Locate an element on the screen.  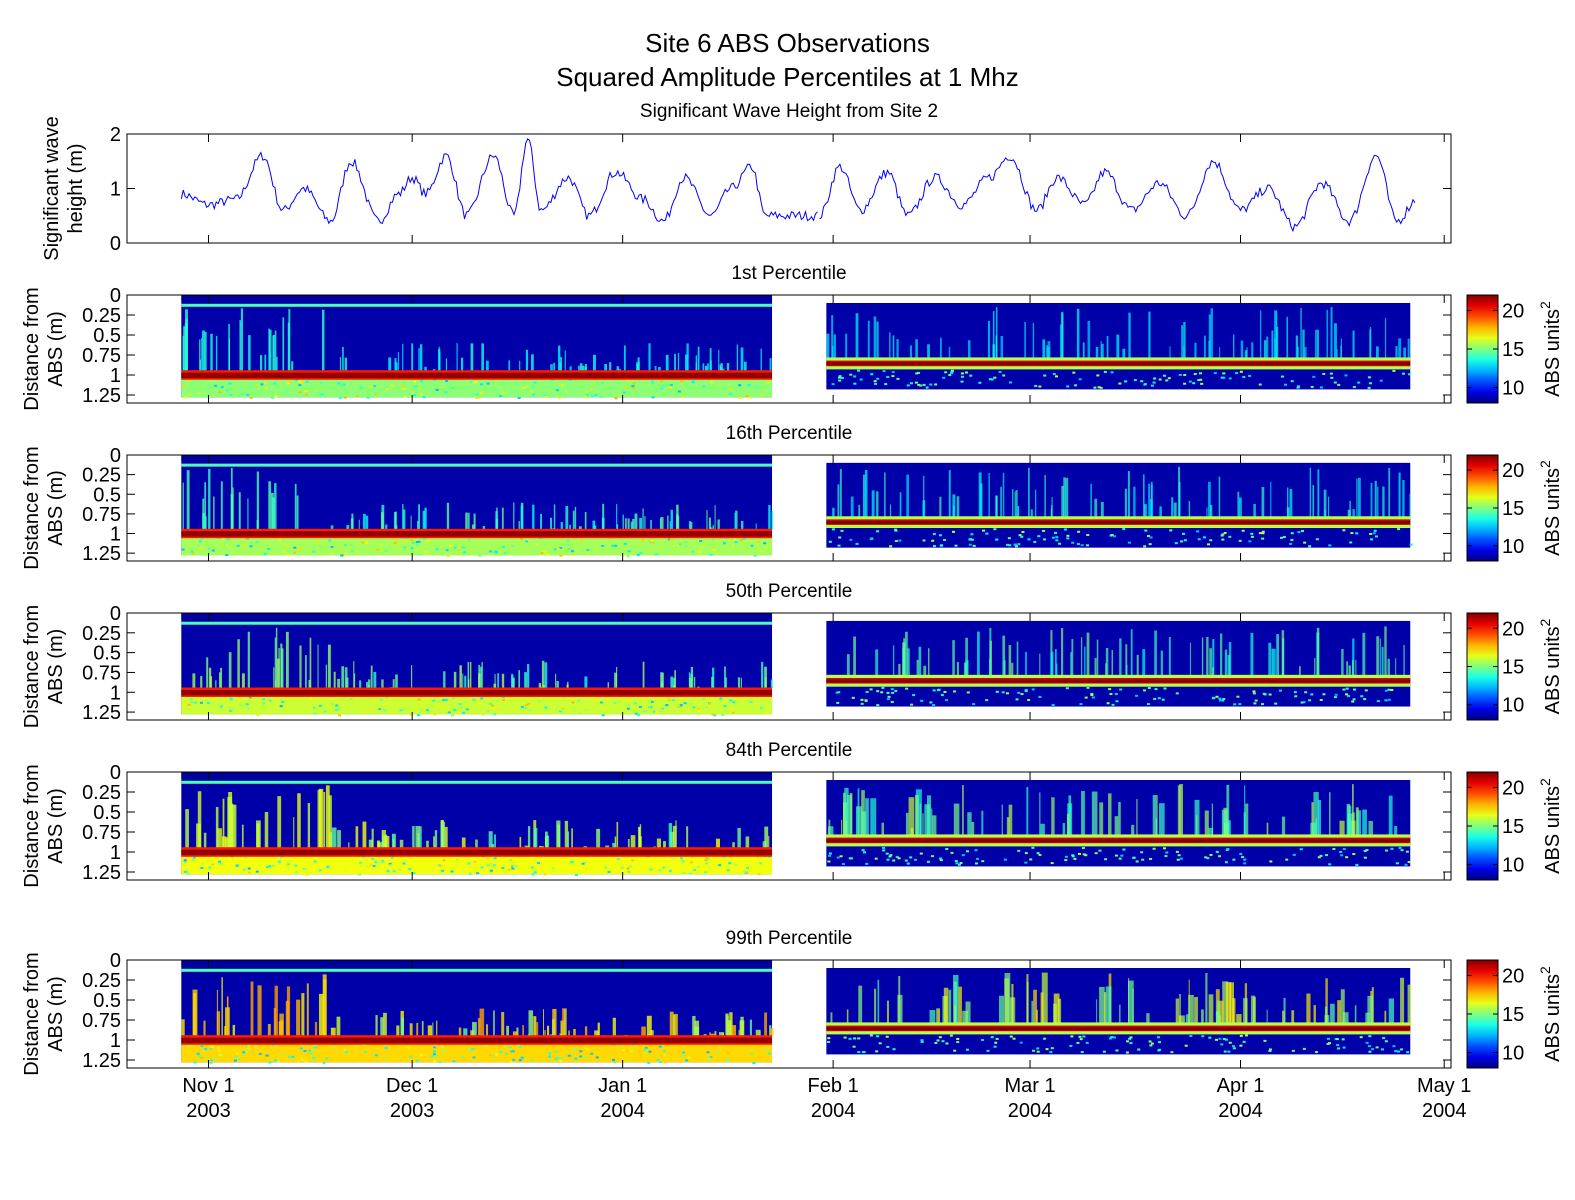
heatmap-transducer-line is located at coordinates (477, 623).